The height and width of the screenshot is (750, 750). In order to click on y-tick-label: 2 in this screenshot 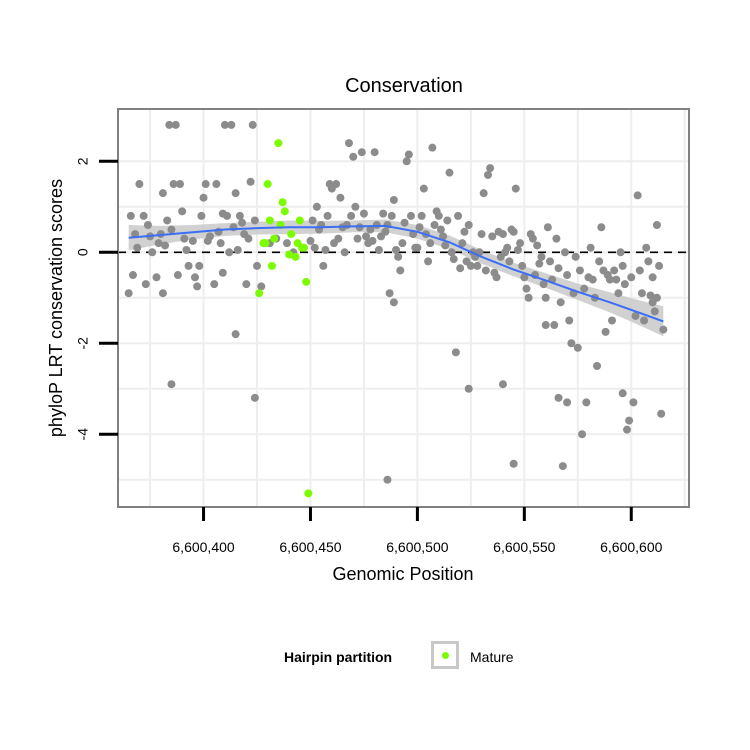, I will do `click(83, 161)`.